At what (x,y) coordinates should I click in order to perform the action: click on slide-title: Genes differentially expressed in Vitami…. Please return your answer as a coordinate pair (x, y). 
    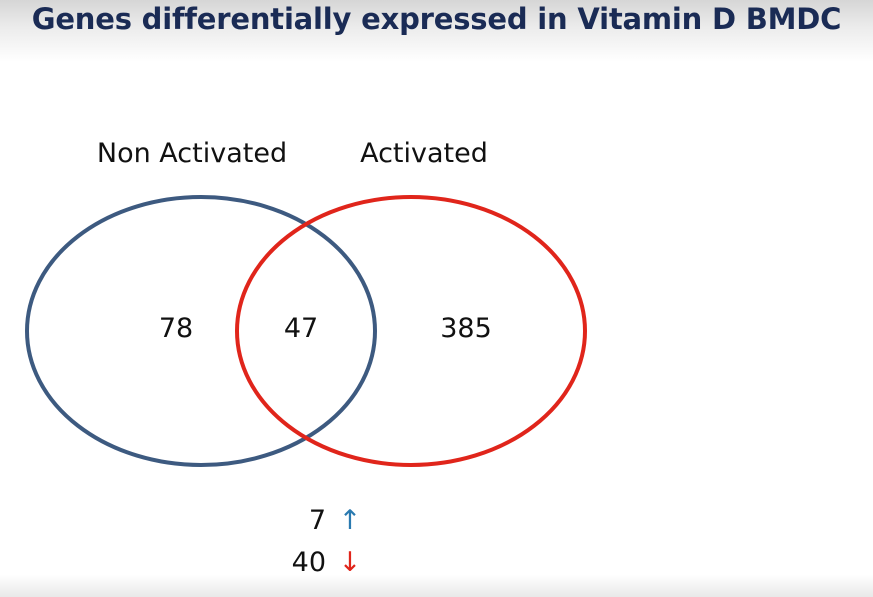
    Looking at the image, I should click on (436, 19).